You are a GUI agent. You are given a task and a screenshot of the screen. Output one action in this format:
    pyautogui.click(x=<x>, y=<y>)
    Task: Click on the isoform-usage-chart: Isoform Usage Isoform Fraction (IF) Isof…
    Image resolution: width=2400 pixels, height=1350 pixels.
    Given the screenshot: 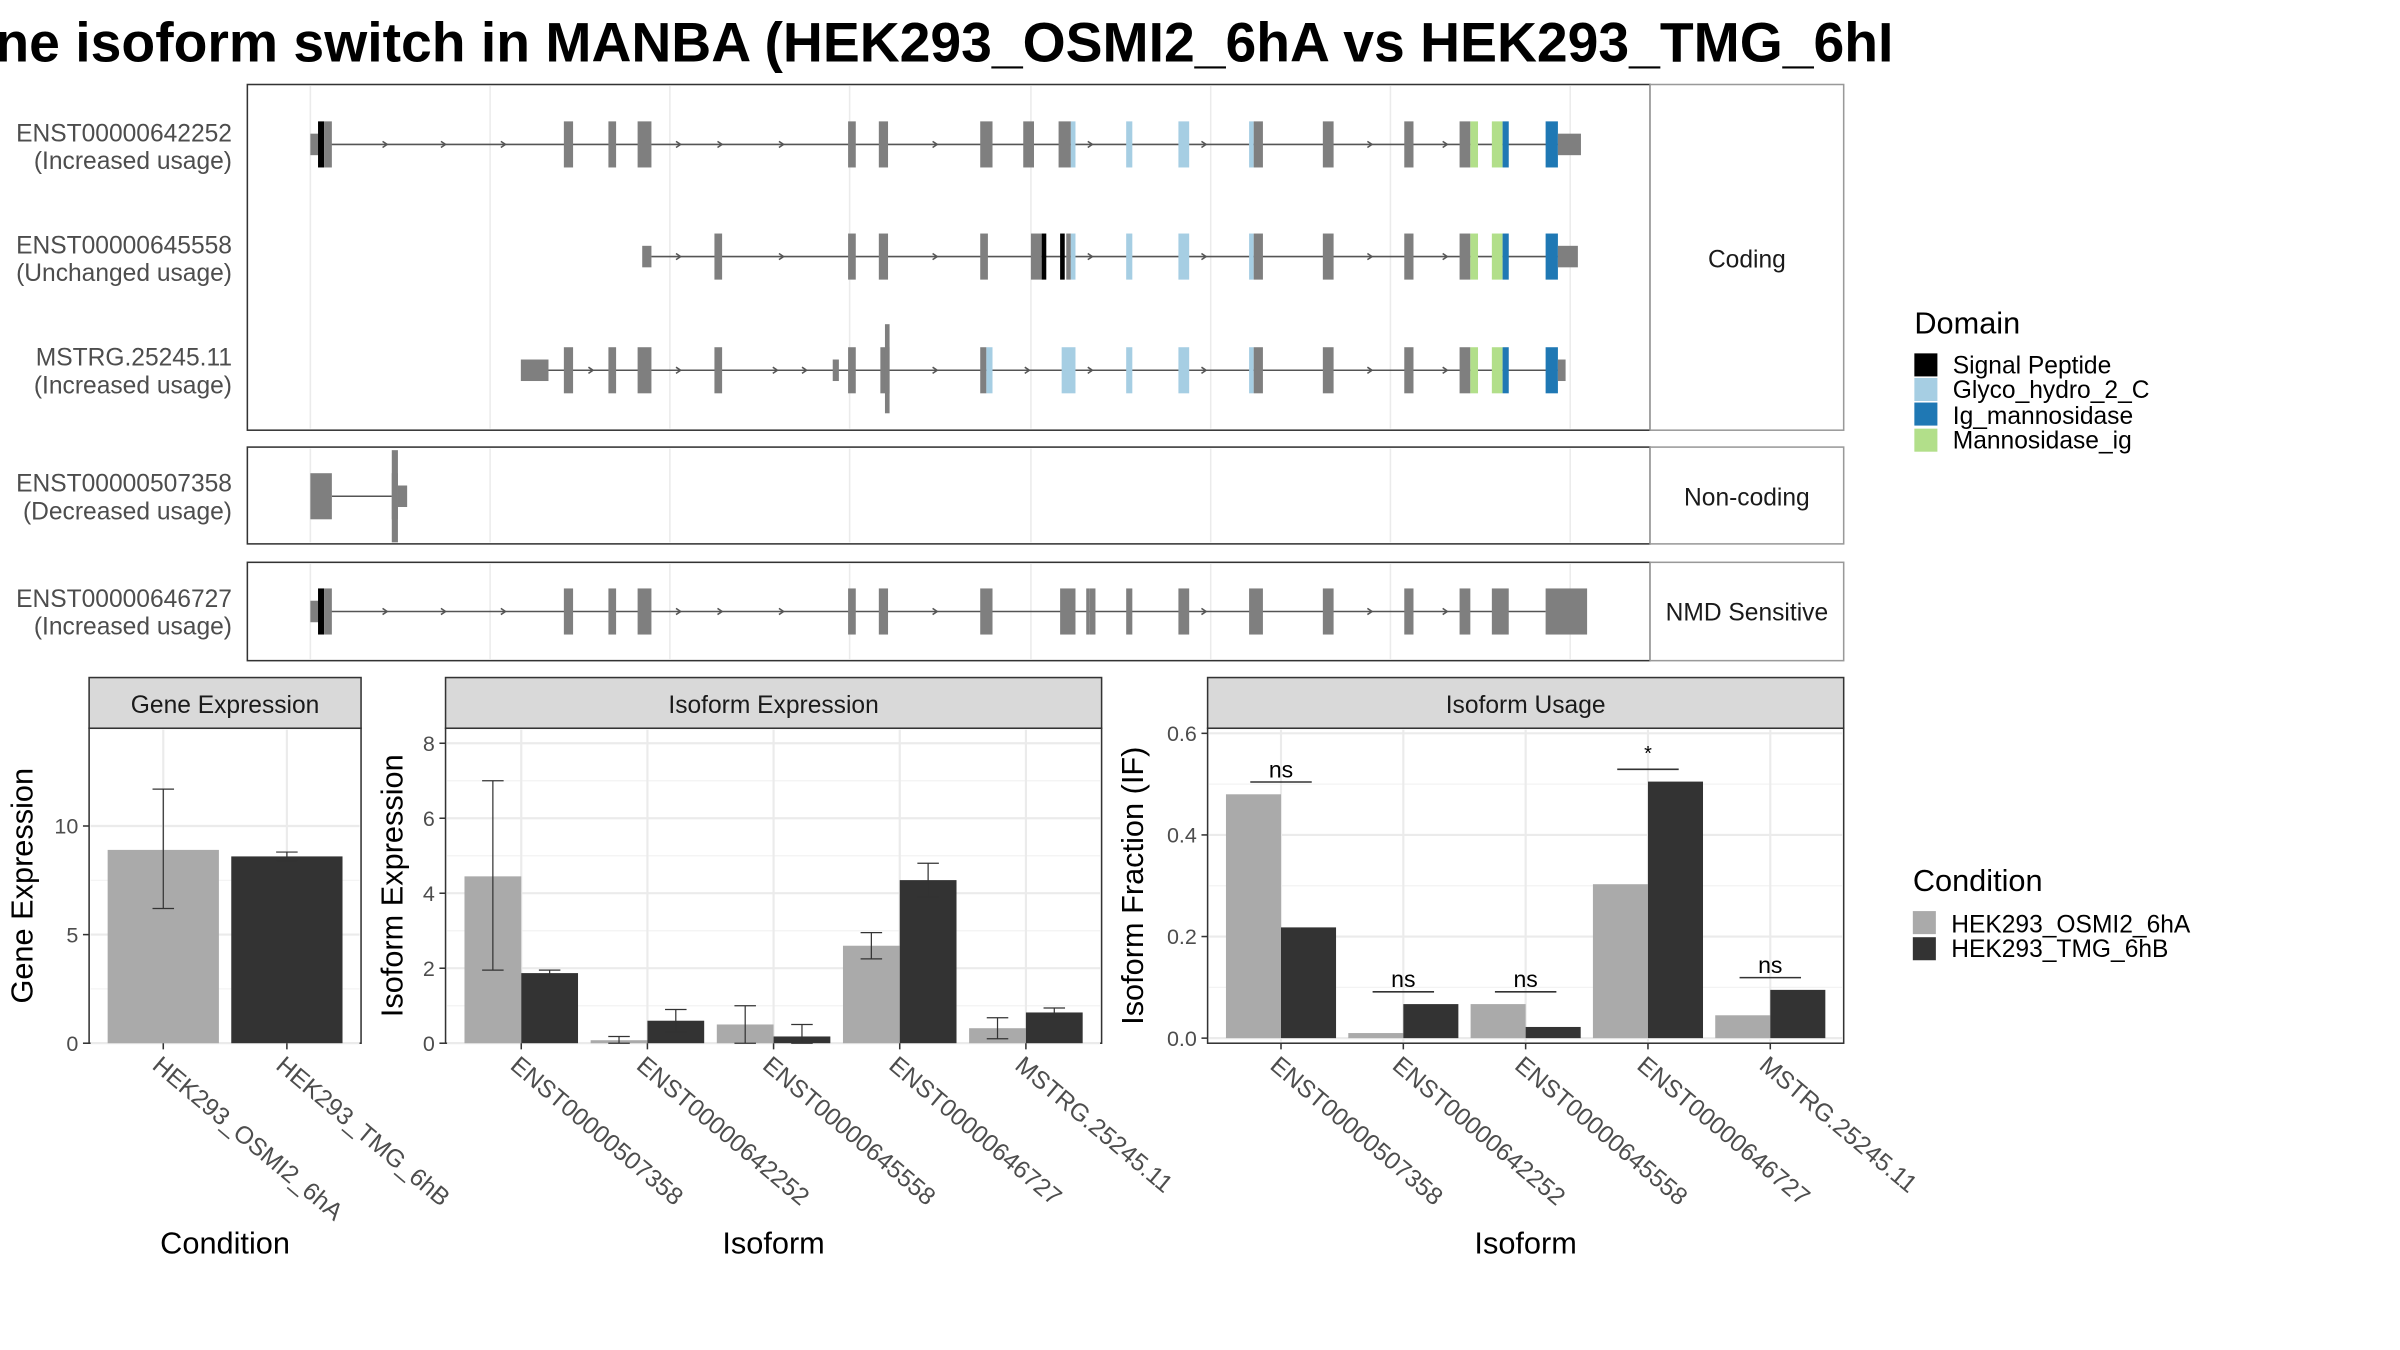 What is the action you would take?
    pyautogui.click(x=1518, y=968)
    